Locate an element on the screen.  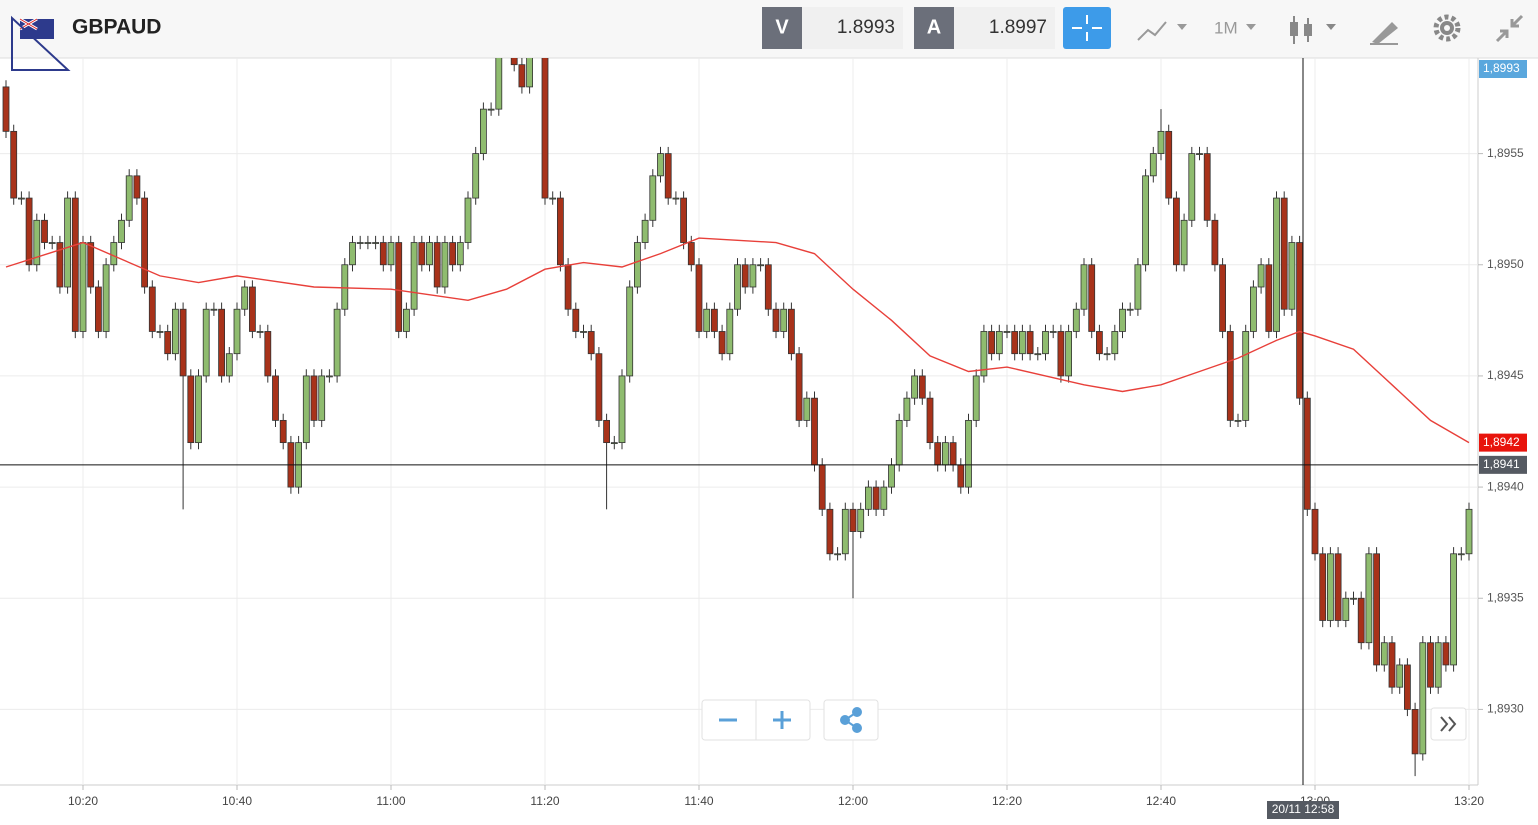
buy-label: A is located at coordinates (934, 27).